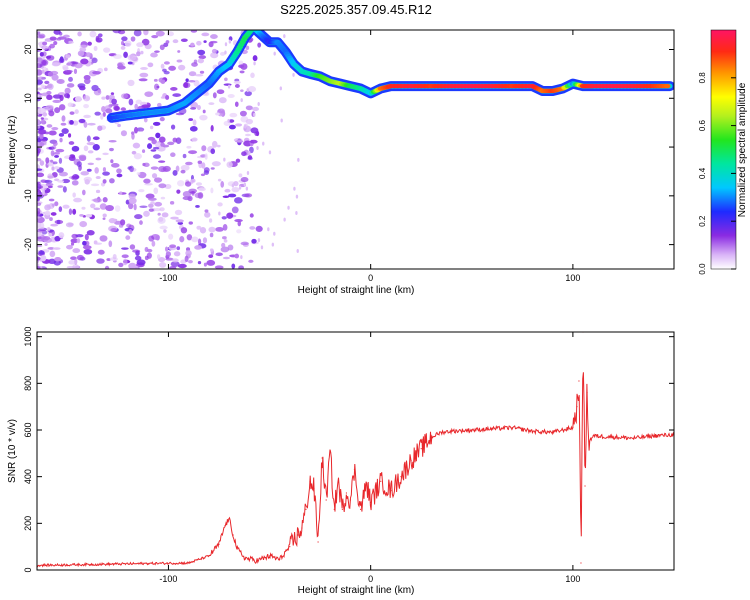 This screenshot has height=600, width=750. What do you see at coordinates (702, 269) in the screenshot?
I see `colorbar-tick-label: 0.0` at bounding box center [702, 269].